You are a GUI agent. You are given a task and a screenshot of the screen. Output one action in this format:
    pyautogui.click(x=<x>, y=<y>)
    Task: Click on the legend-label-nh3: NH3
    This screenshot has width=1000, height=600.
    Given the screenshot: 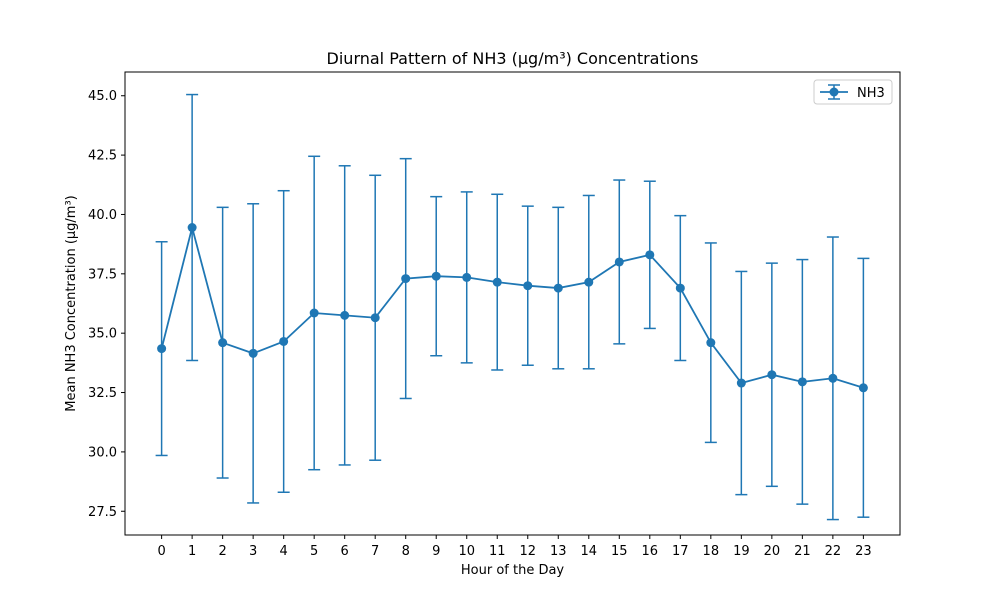 What is the action you would take?
    pyautogui.click(x=871, y=93)
    